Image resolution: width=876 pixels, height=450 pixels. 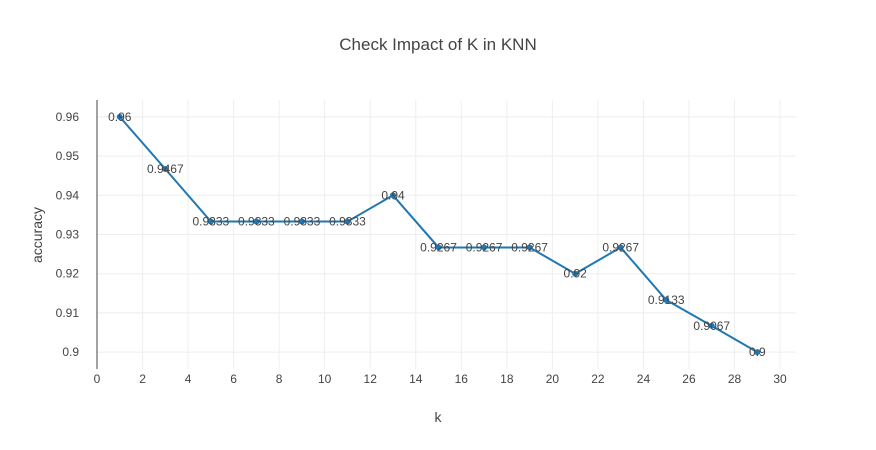 What do you see at coordinates (598, 379) in the screenshot?
I see `x-tick-label: 22` at bounding box center [598, 379].